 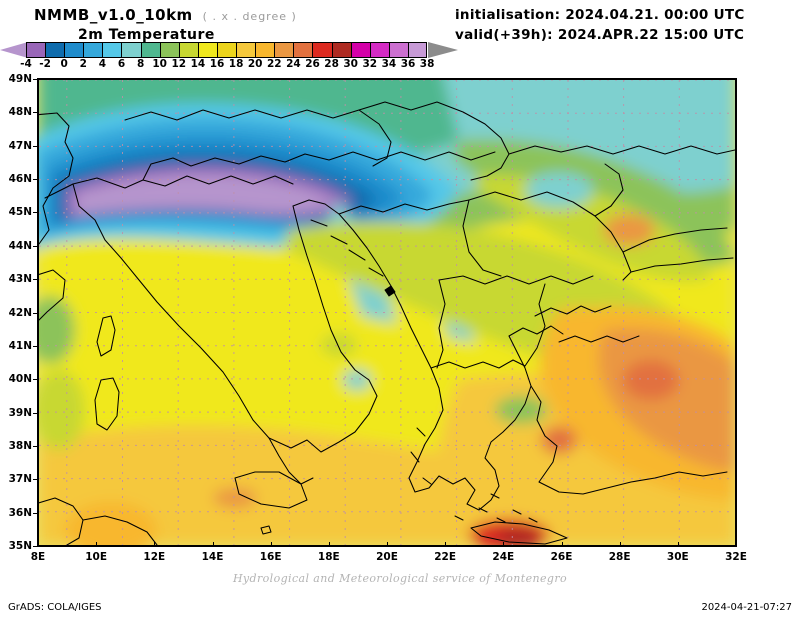 What do you see at coordinates (20, 212) in the screenshot?
I see `y-axis-tick-label: 45N` at bounding box center [20, 212].